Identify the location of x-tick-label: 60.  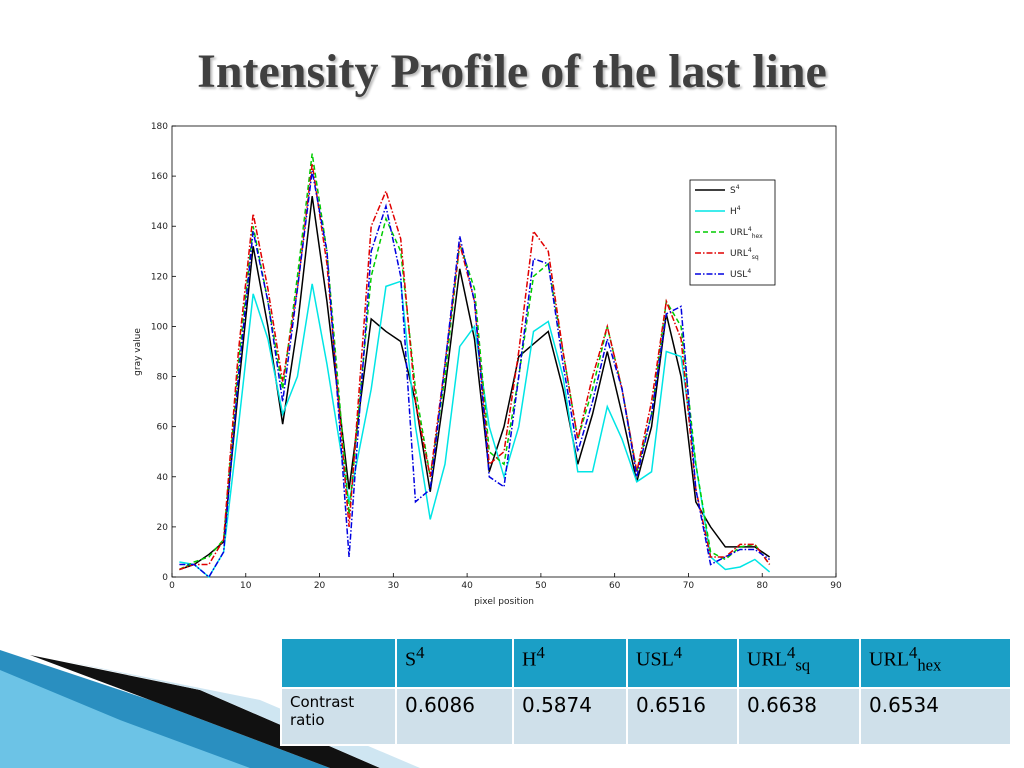
(615, 586).